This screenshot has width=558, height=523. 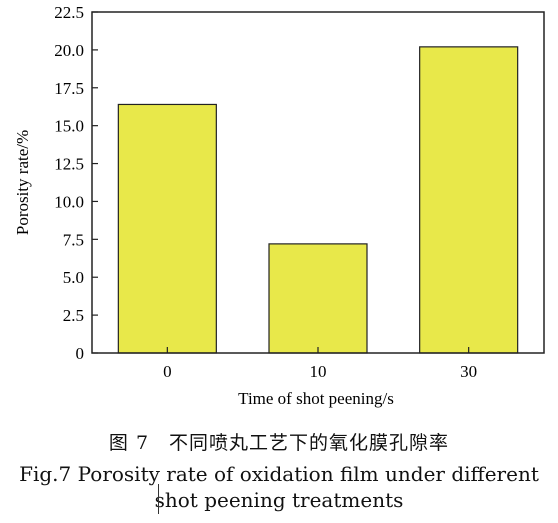 I want to click on y-axis-label: Porosity rate/%, so click(x=22, y=182).